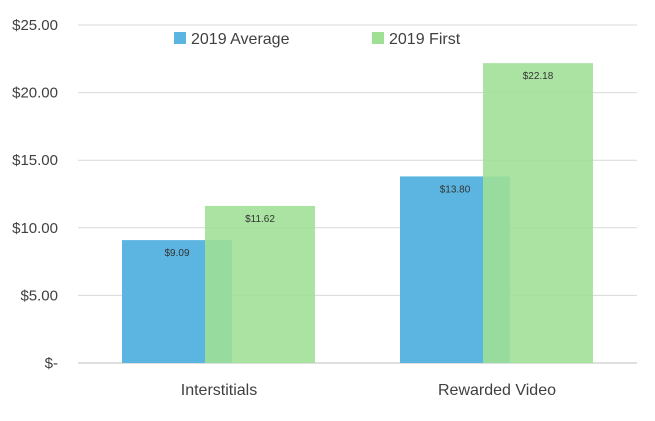 The image size is (655, 421). Describe the element at coordinates (538, 76) in the screenshot. I see `data-label: $22.18` at that location.